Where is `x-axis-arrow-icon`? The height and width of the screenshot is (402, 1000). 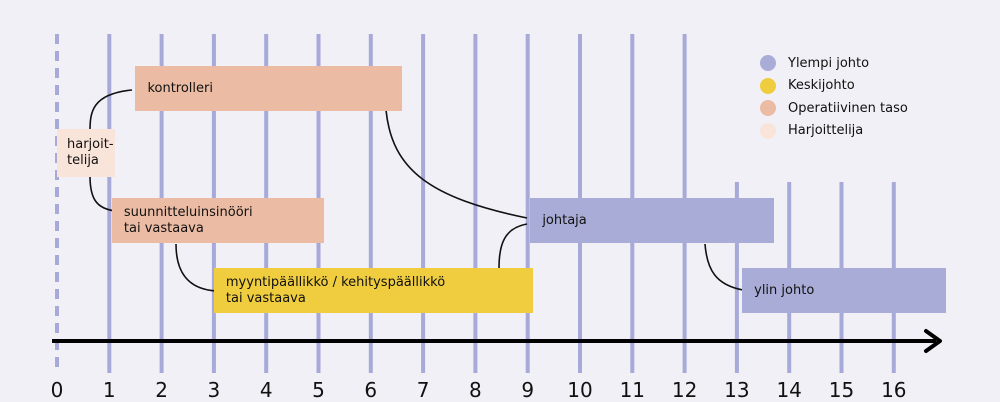
x-axis-arrow-icon is located at coordinates (933, 341).